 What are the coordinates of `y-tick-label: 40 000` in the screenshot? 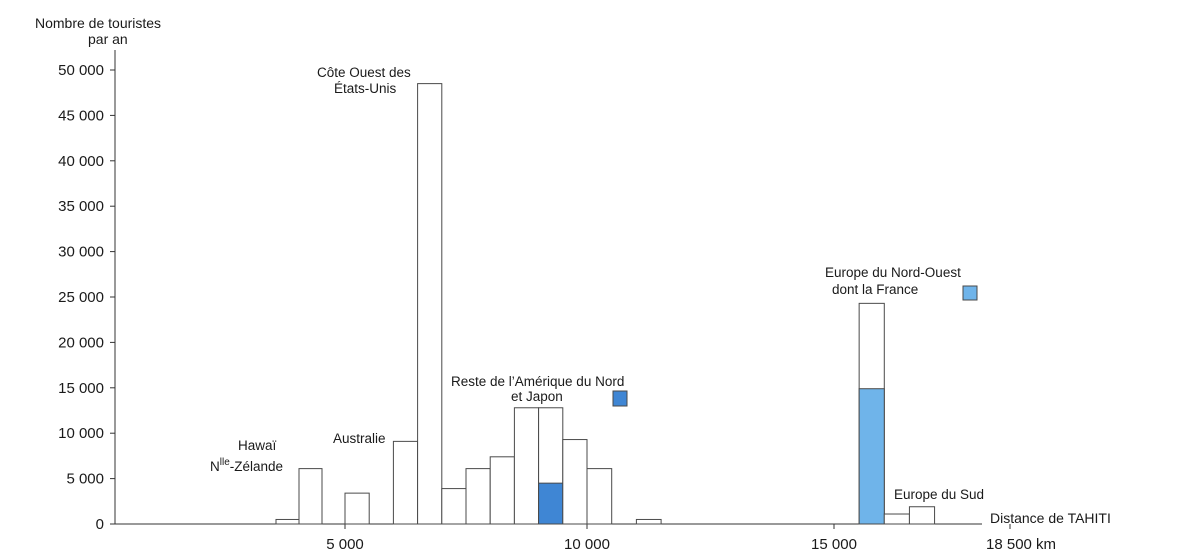 It's located at (81, 161).